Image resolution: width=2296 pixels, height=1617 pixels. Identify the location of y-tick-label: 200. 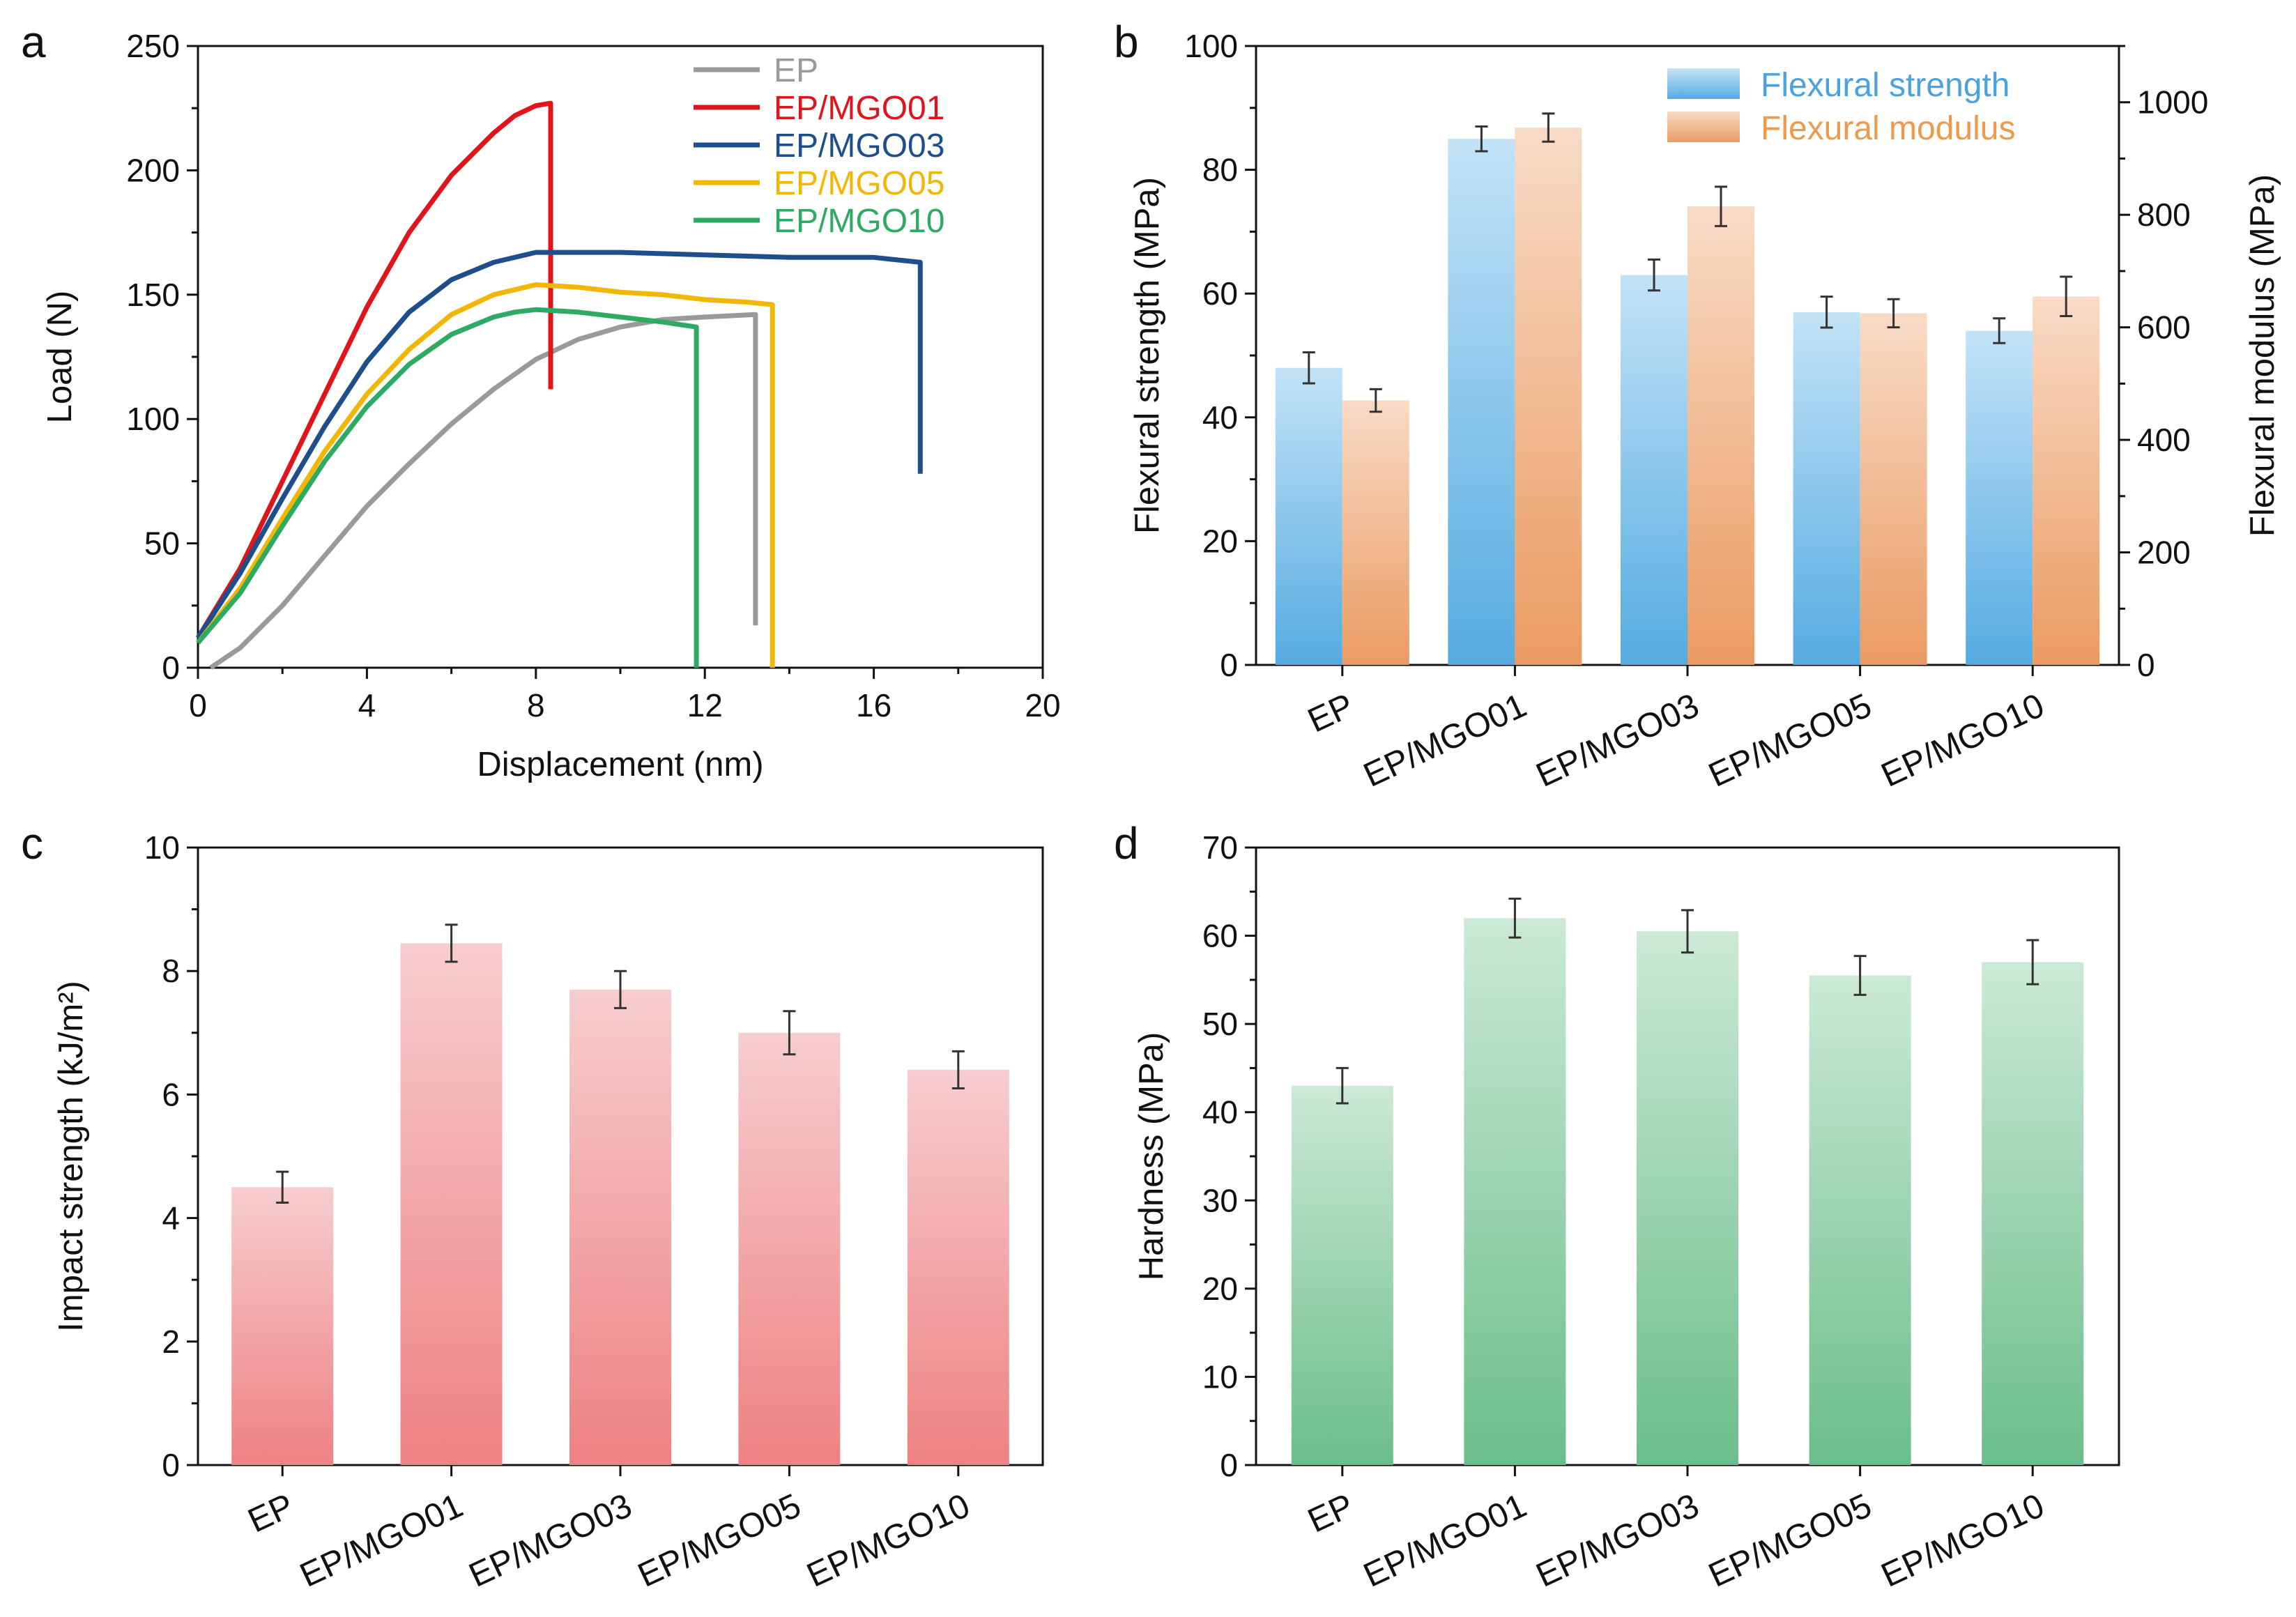
(153, 170).